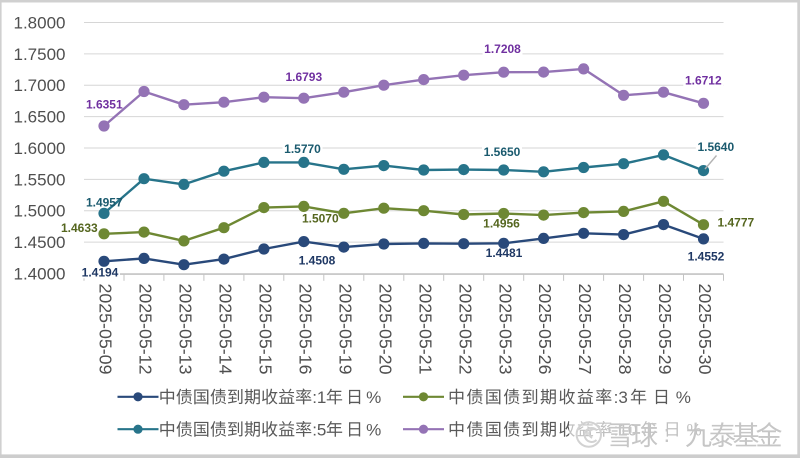 This screenshot has height=463, width=800. Describe the element at coordinates (706, 257) in the screenshot. I see `svg-text: 1.4552` at that location.